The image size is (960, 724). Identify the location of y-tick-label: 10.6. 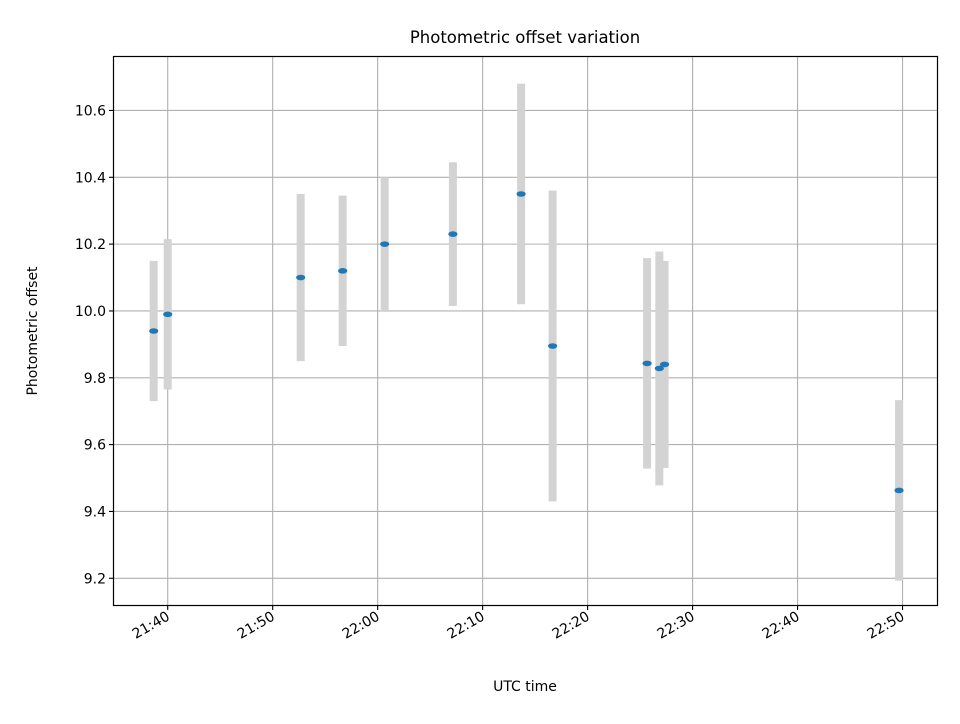
(90, 111).